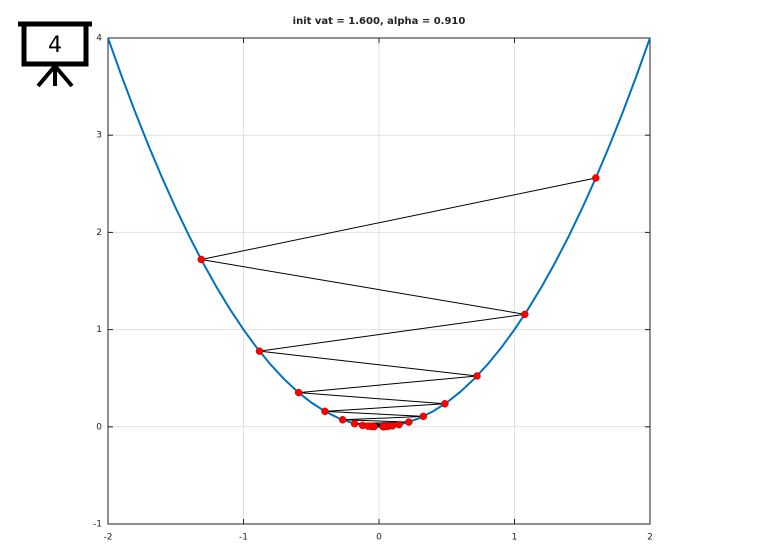 The height and width of the screenshot is (552, 759). What do you see at coordinates (99, 330) in the screenshot?
I see `y-tick-label: 1` at bounding box center [99, 330].